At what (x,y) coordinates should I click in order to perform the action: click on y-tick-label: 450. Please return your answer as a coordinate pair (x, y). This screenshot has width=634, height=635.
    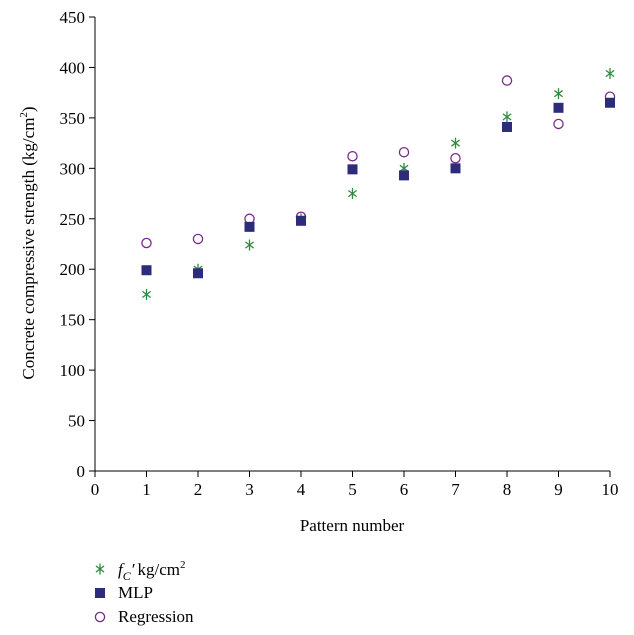
    Looking at the image, I should click on (73, 17).